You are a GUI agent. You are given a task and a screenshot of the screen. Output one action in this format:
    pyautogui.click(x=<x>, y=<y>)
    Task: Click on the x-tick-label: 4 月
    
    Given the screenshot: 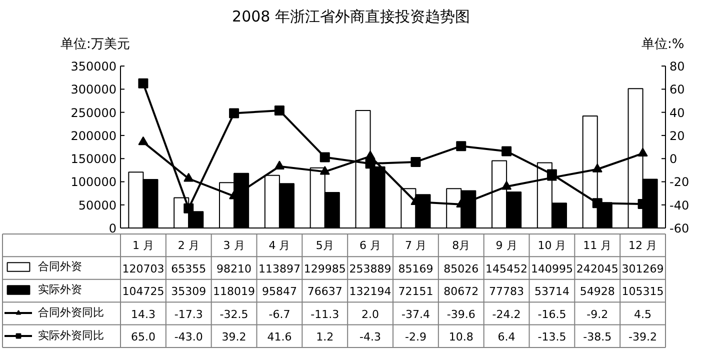 What is the action you would take?
    pyautogui.click(x=279, y=245)
    